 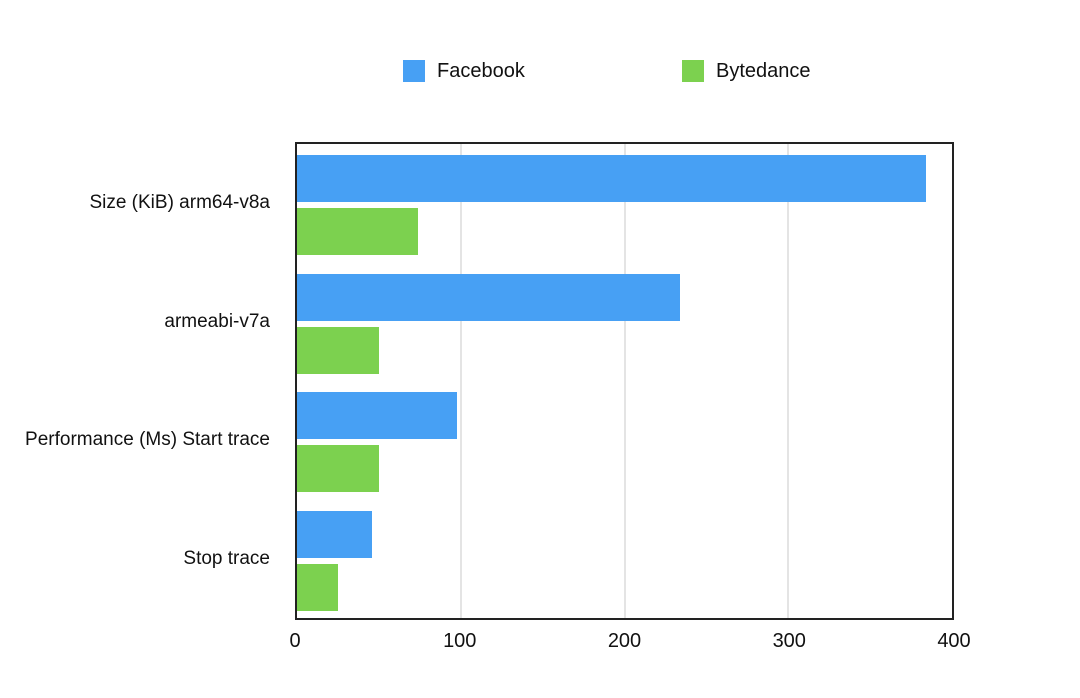 I want to click on x-tick-label-200: 200, so click(x=624, y=641).